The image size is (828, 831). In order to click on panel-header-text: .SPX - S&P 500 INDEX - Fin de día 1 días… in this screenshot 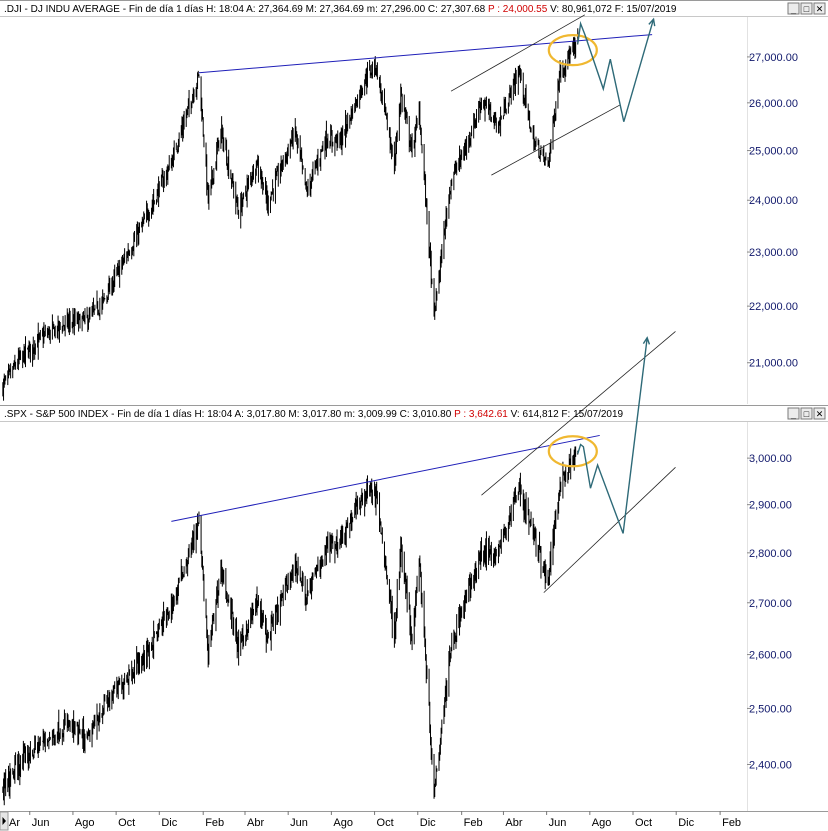, I will do `click(314, 414)`.